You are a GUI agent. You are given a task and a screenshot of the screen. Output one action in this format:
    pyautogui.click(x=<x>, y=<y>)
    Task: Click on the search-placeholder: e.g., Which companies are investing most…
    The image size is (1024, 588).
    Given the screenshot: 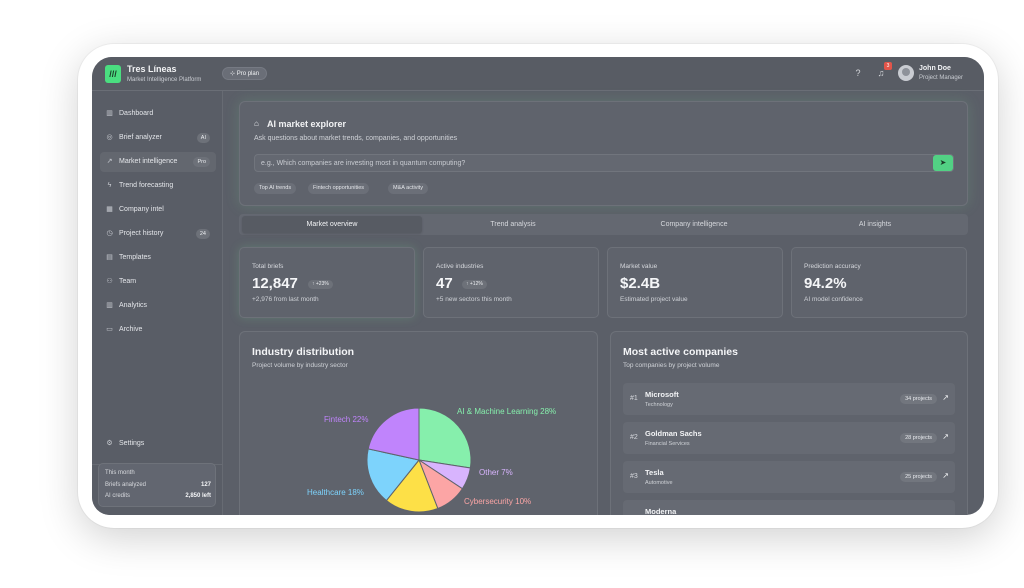 What is the action you would take?
    pyautogui.click(x=363, y=163)
    